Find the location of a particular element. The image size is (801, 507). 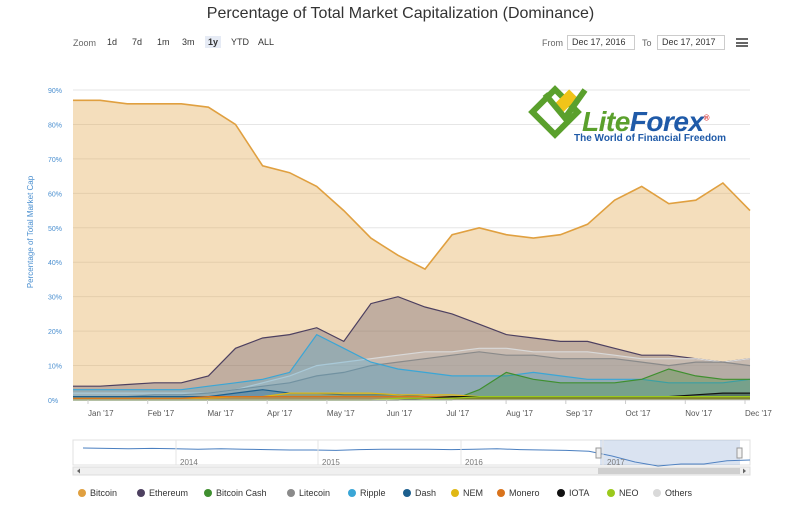

legend-item-ripple: Ripple is located at coordinates (367, 493).